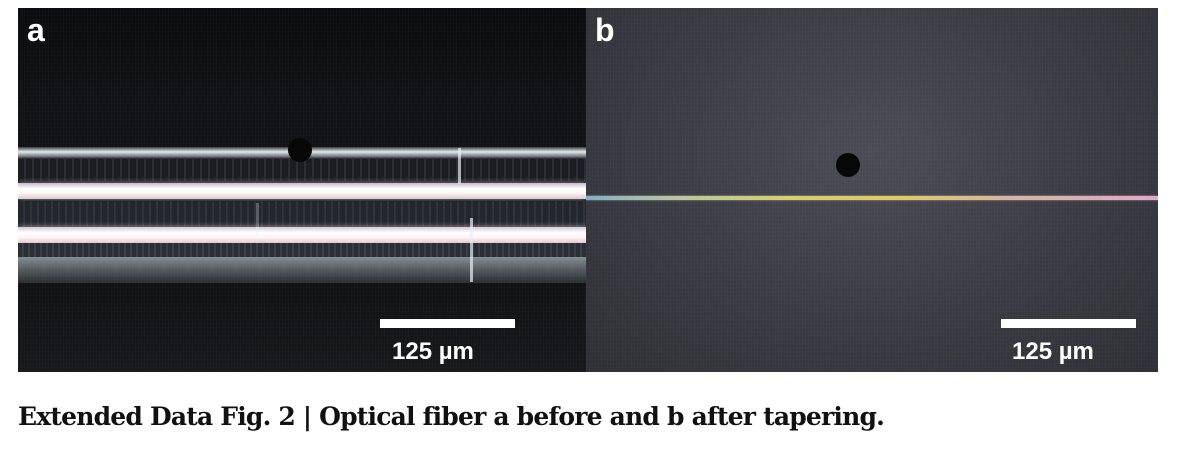  I want to click on fiber-strand-lower, so click(302, 270).